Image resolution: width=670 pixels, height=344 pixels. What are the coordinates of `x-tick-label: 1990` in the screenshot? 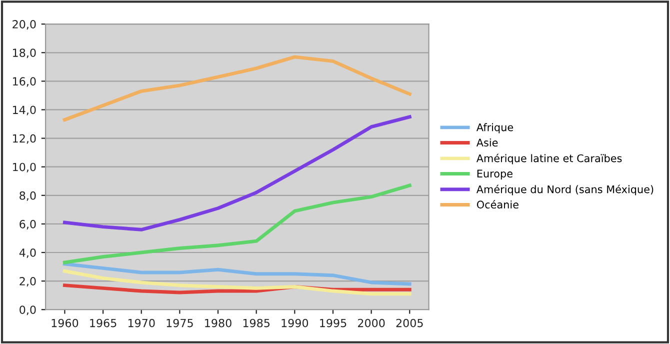 It's located at (295, 323).